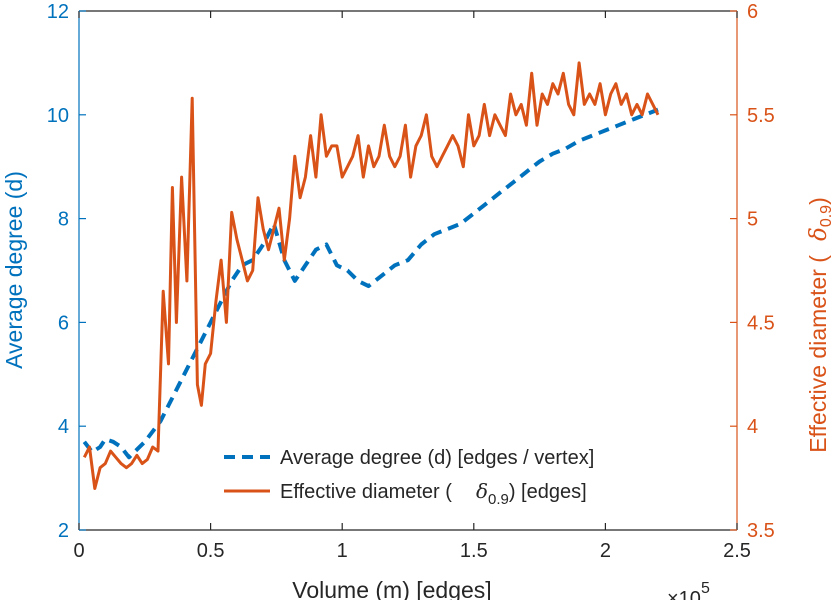 The image size is (838, 600). Describe the element at coordinates (58, 116) in the screenshot. I see `left-tick-label: 10` at that location.